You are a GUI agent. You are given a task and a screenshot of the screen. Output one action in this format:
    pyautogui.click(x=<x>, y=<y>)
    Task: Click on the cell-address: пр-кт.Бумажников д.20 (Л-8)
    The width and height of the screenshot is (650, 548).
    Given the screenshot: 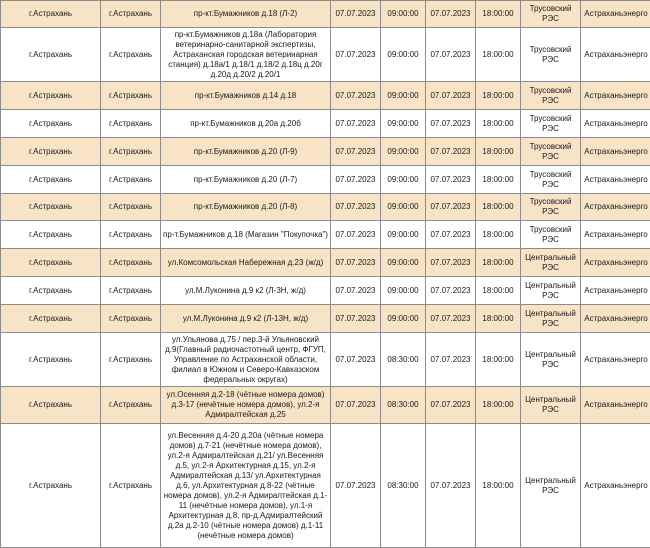 What is the action you would take?
    pyautogui.click(x=246, y=207)
    